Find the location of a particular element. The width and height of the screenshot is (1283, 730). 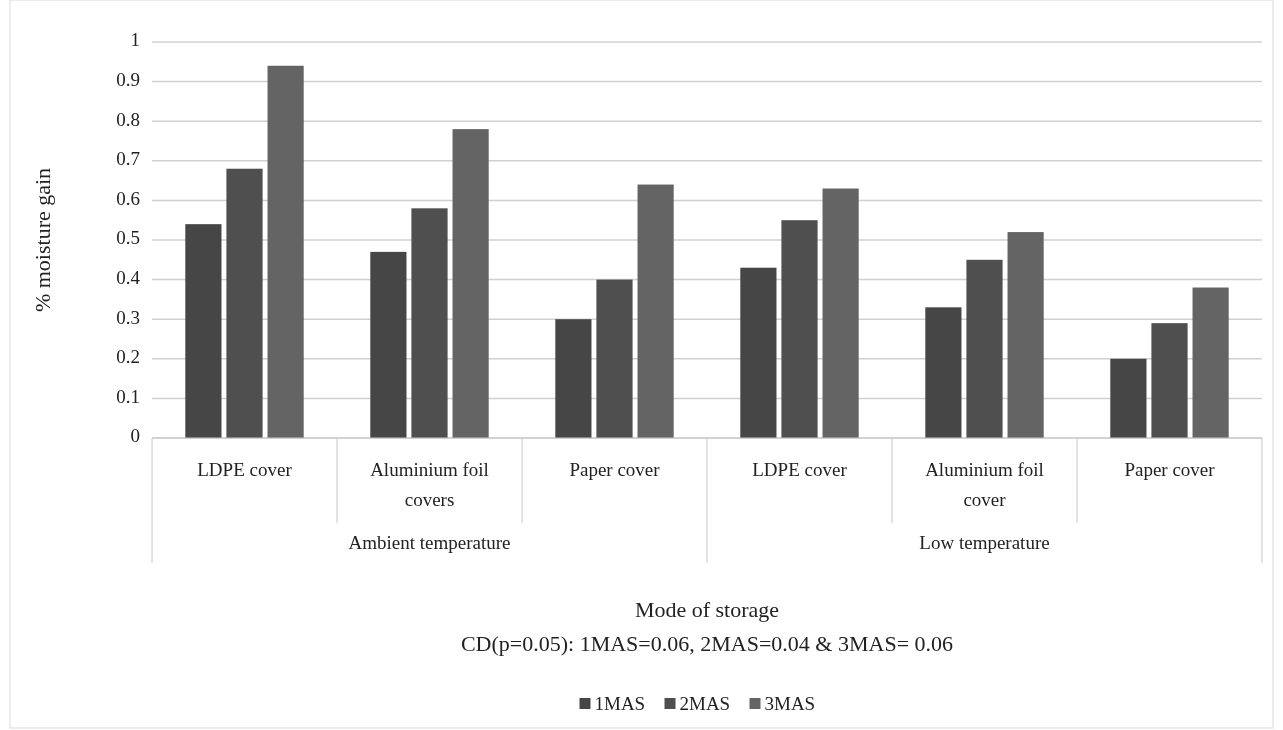

y-tick-label: 0.4 is located at coordinates (128, 277).